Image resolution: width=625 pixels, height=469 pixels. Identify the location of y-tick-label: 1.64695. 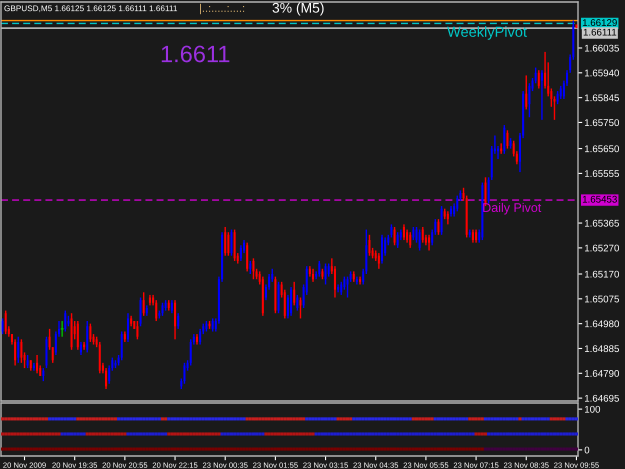
(601, 398).